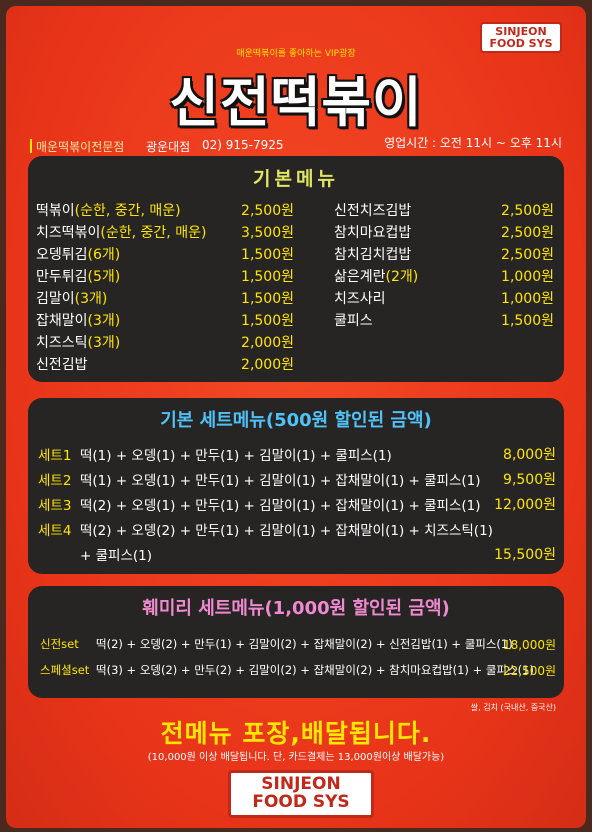  I want to click on menu-item-name: 참치김치컵밥, so click(373, 255).